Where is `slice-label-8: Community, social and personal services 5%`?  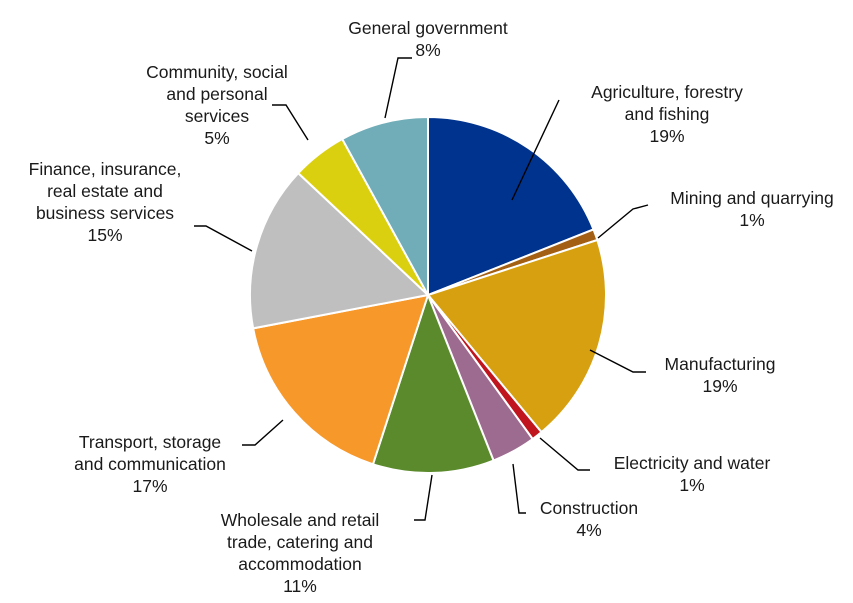 slice-label-8: Community, social and personal services 5% is located at coordinates (217, 105).